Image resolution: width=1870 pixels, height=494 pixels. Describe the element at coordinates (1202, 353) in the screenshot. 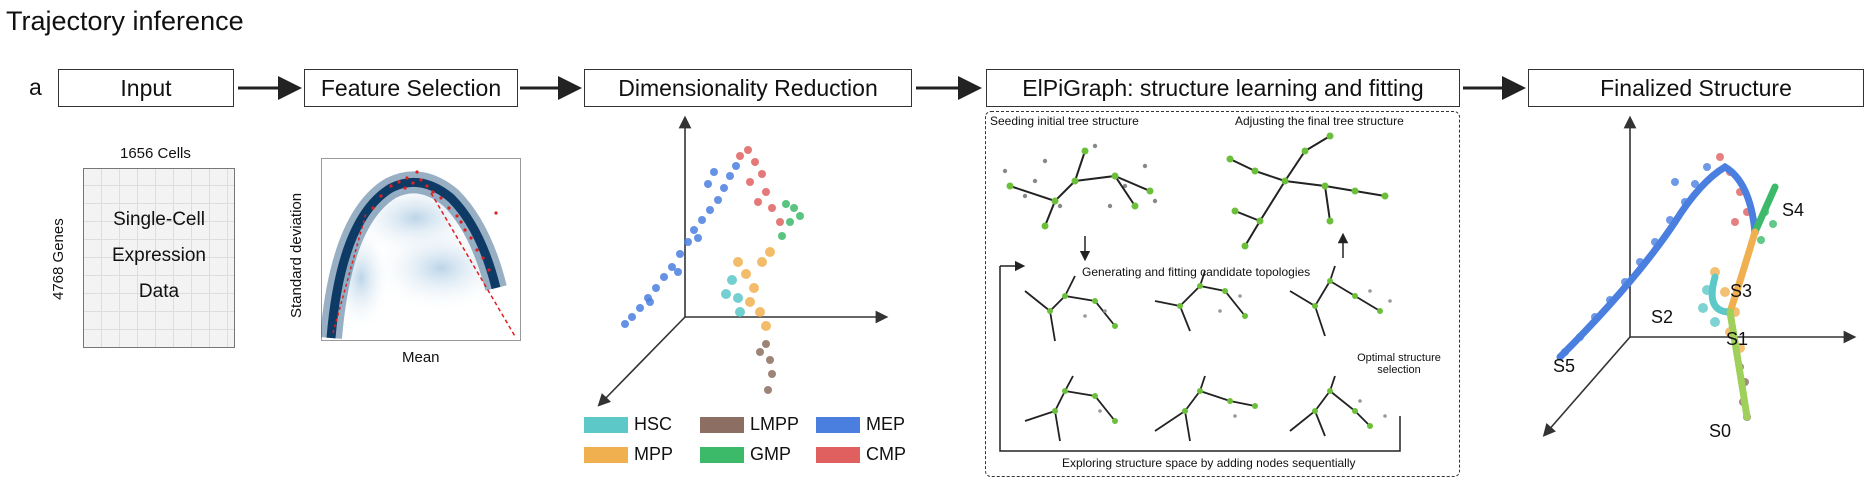

I see `candidate-topologies` at that location.